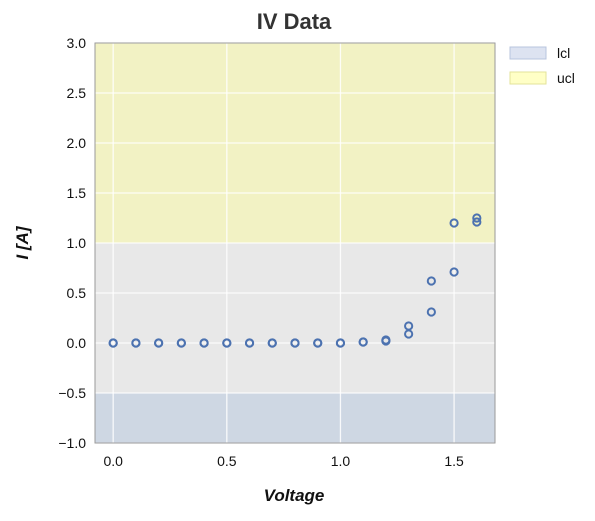  What do you see at coordinates (77, 193) in the screenshot?
I see `y-tick-label: 1.5` at bounding box center [77, 193].